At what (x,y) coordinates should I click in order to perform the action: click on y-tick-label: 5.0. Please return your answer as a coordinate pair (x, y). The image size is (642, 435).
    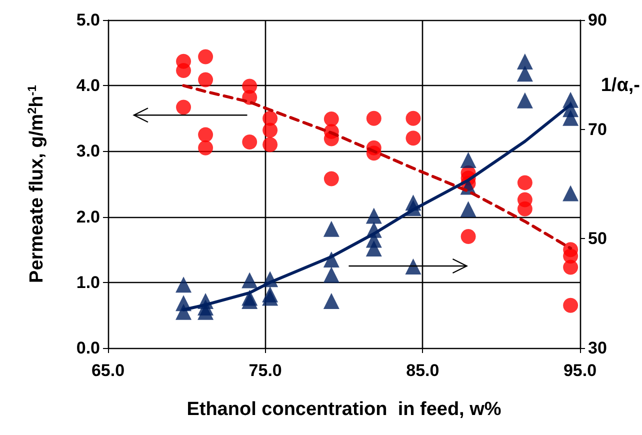
    Looking at the image, I should click on (88, 20).